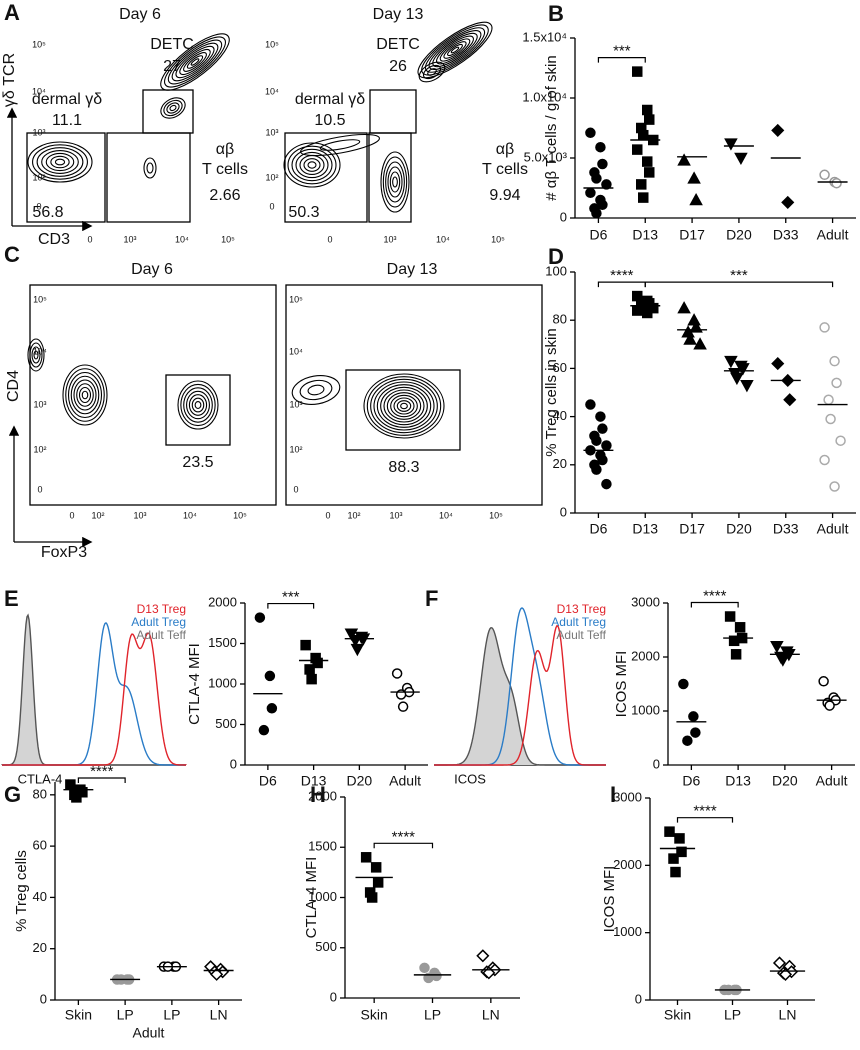 The width and height of the screenshot is (860, 1050). I want to click on y-tick-label: 80, so click(560, 319).